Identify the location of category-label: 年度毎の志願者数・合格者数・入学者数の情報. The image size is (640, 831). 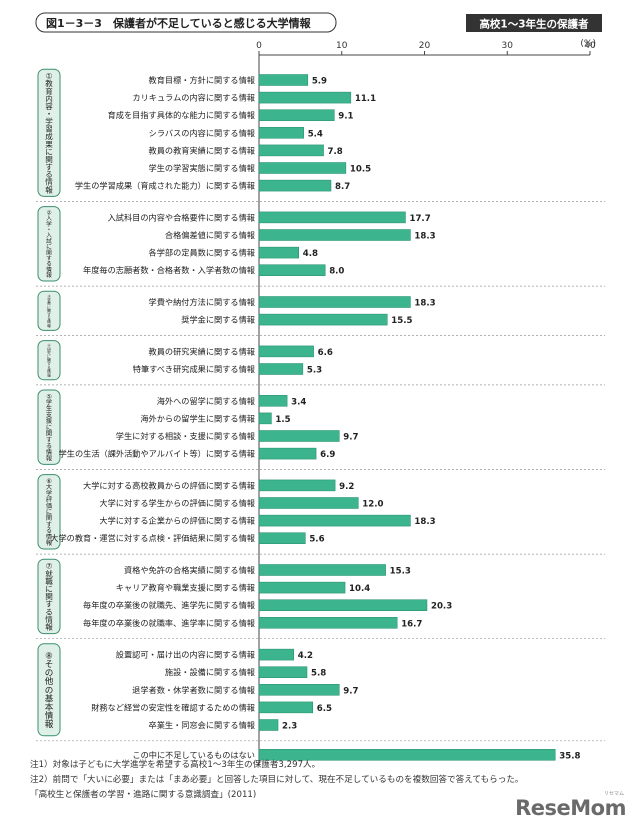
(169, 270).